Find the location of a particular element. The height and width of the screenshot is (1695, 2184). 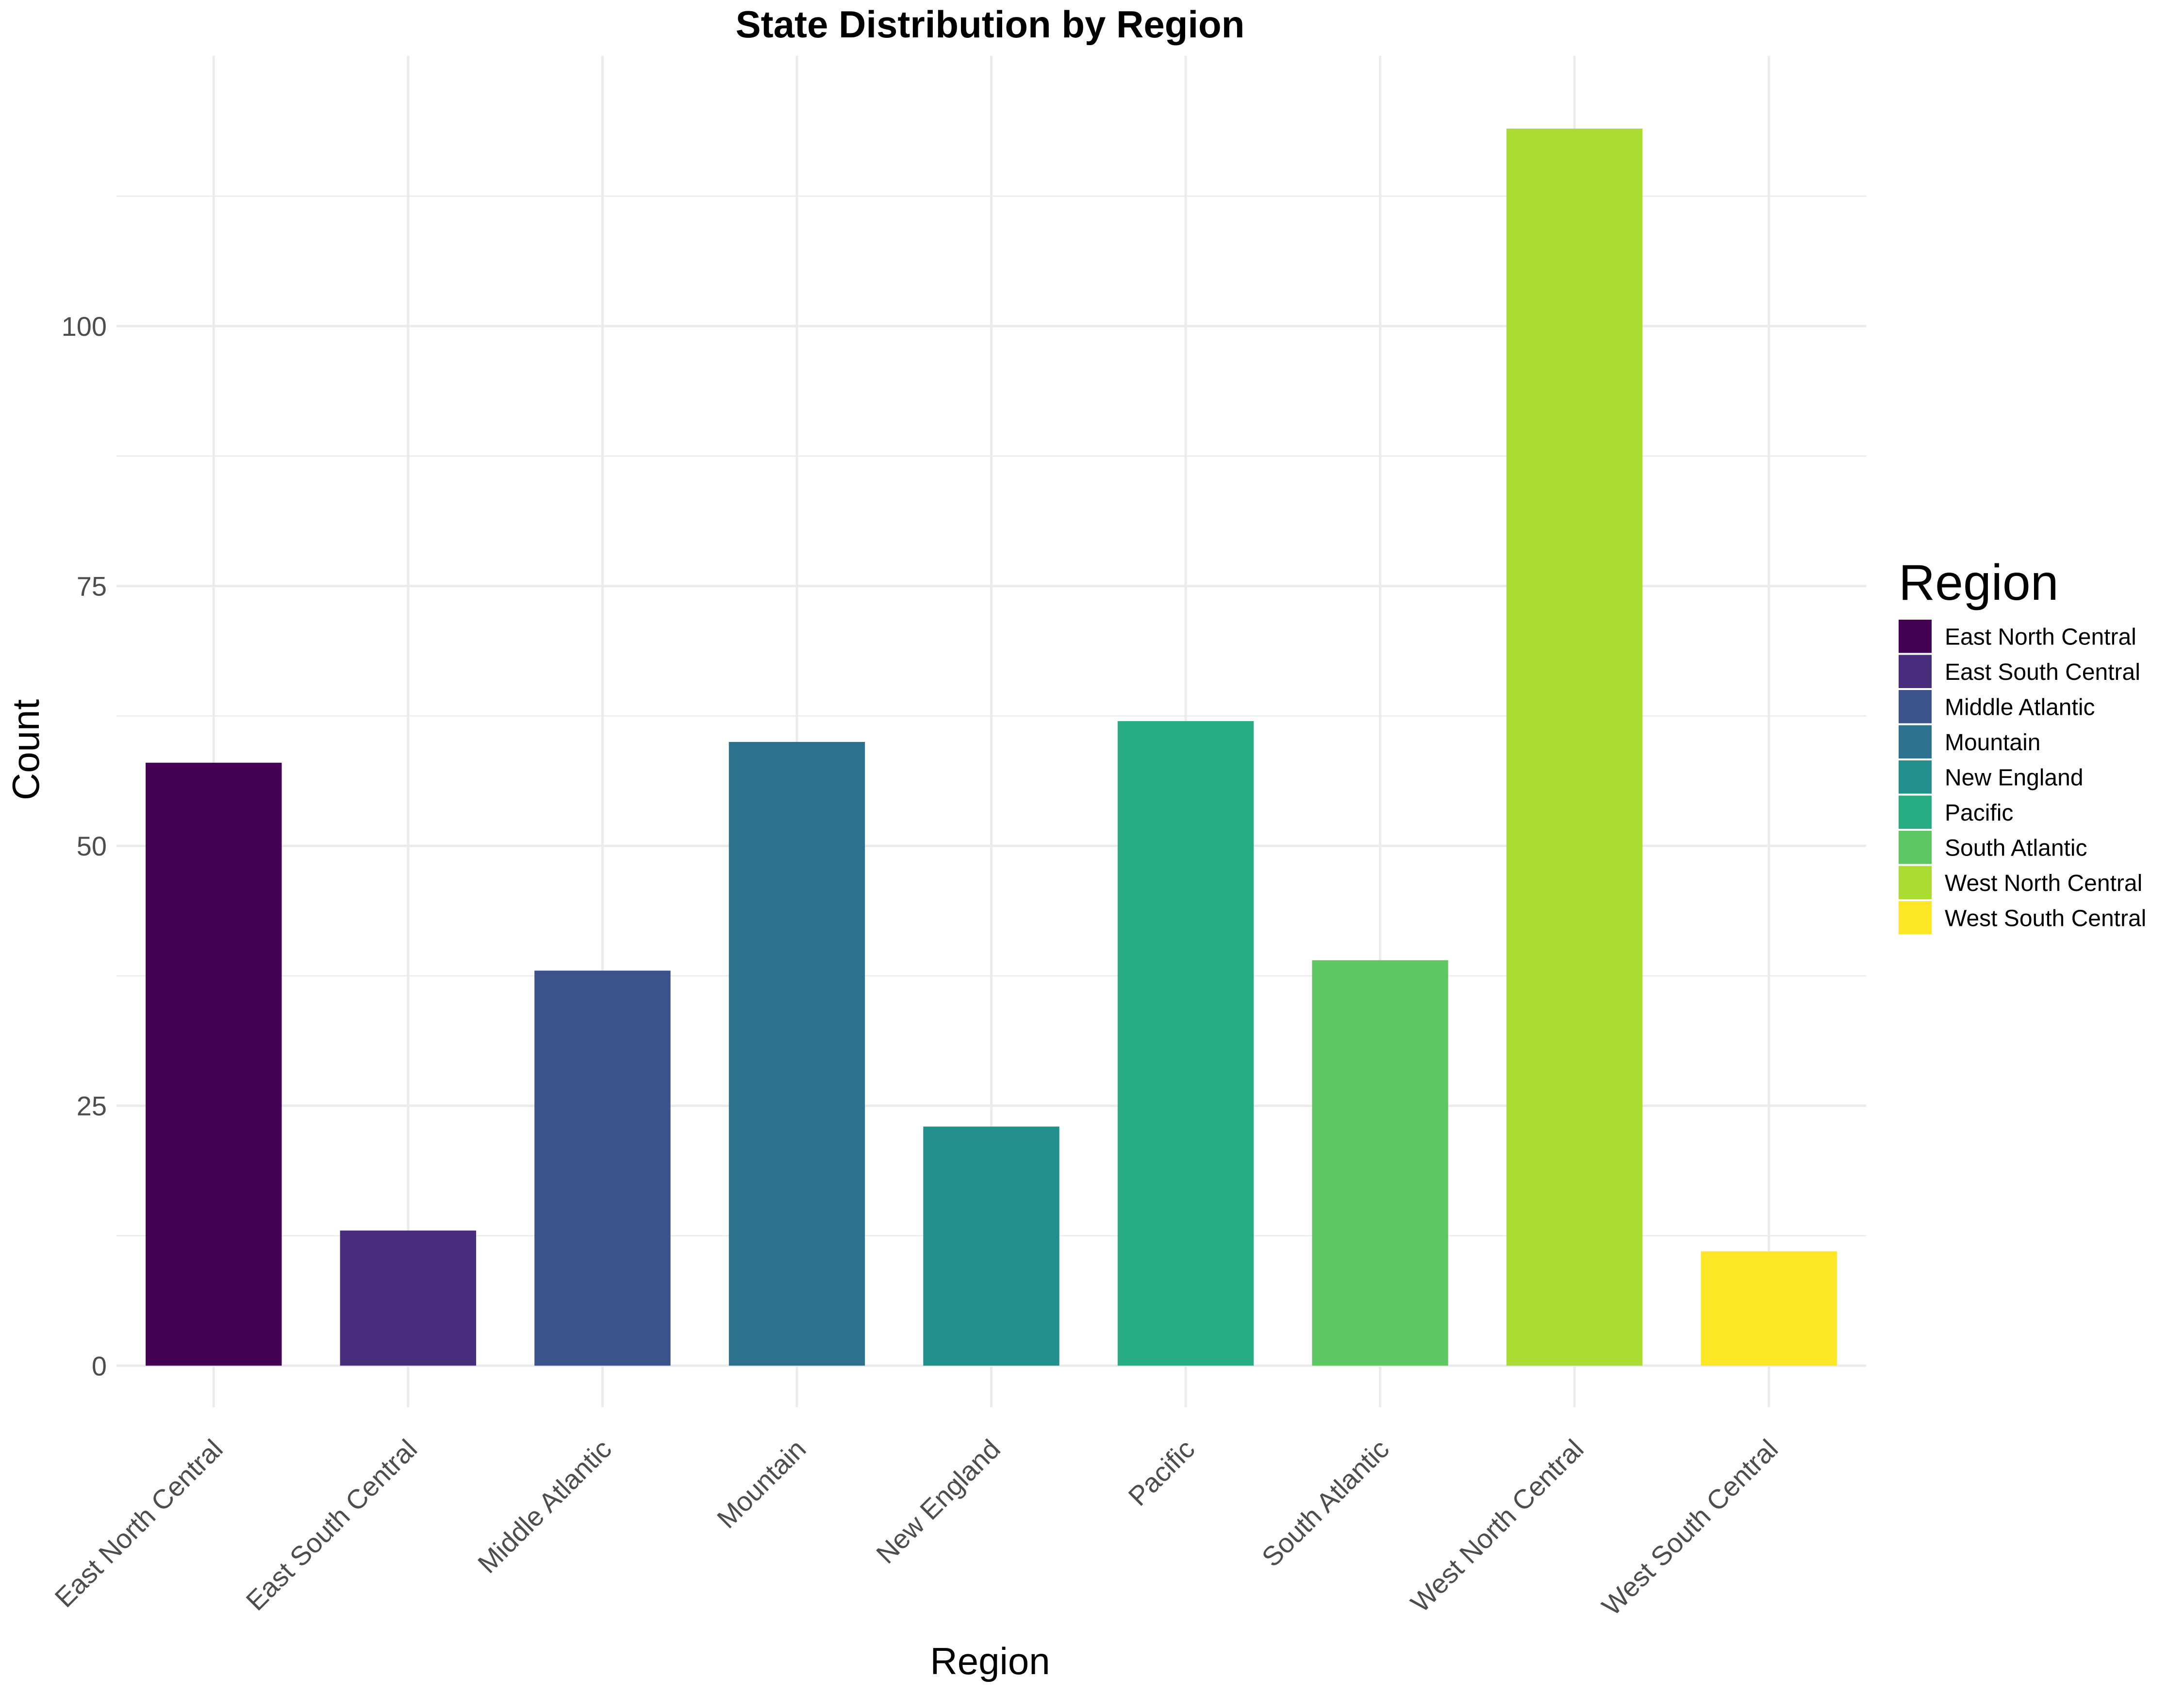

y-tick-label: 50 is located at coordinates (92, 846).